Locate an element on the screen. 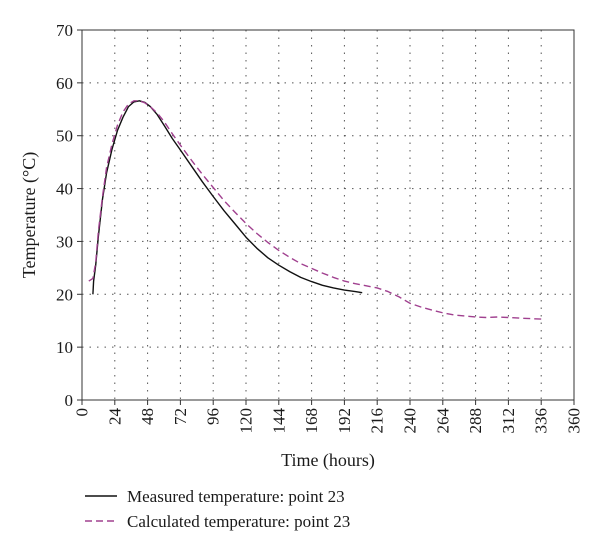  x-tick-label: 48 is located at coordinates (147, 416).